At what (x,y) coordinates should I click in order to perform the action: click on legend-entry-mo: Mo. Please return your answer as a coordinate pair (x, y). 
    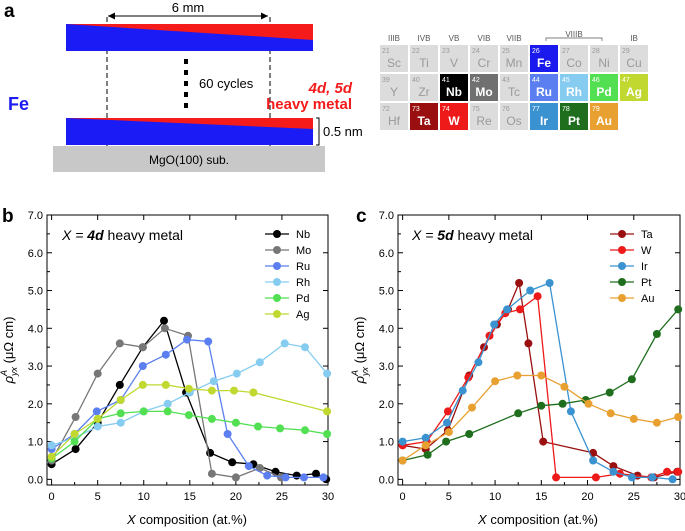
    Looking at the image, I should click on (288, 251).